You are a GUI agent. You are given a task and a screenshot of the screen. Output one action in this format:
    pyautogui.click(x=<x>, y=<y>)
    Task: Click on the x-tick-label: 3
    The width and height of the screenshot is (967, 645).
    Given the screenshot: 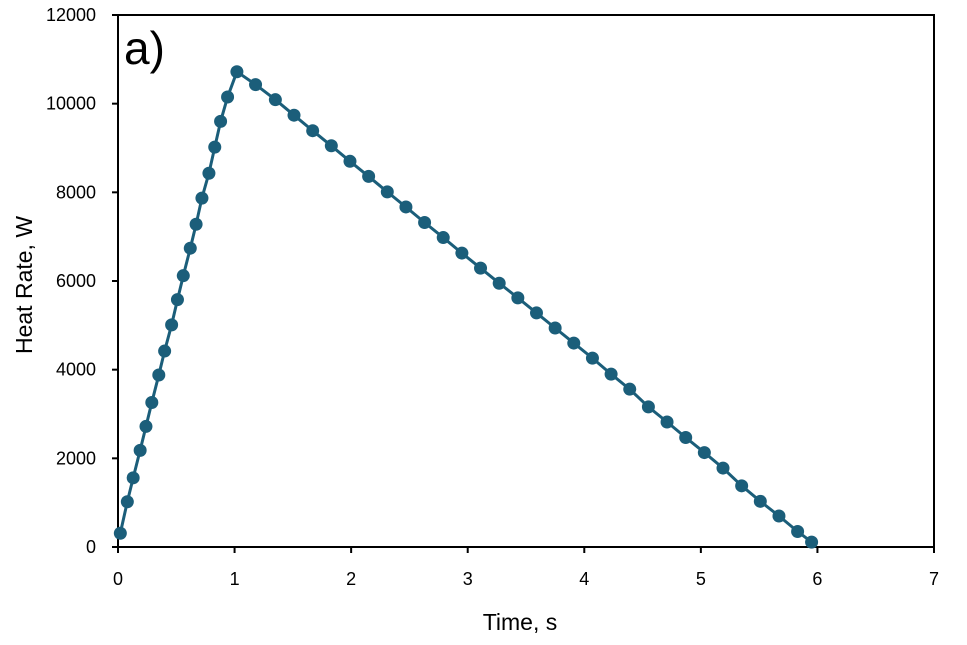 What is the action you would take?
    pyautogui.click(x=468, y=579)
    